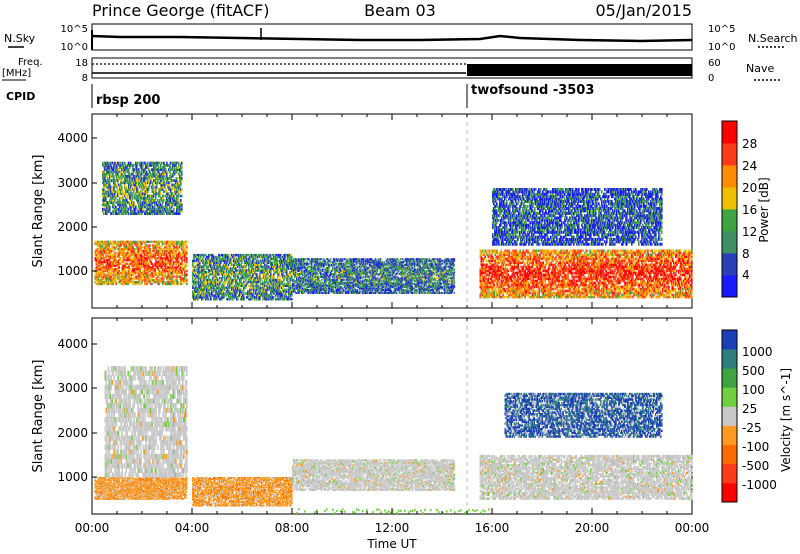 The height and width of the screenshot is (554, 800). I want to click on station-title: Prince George (fitACF), so click(181, 10).